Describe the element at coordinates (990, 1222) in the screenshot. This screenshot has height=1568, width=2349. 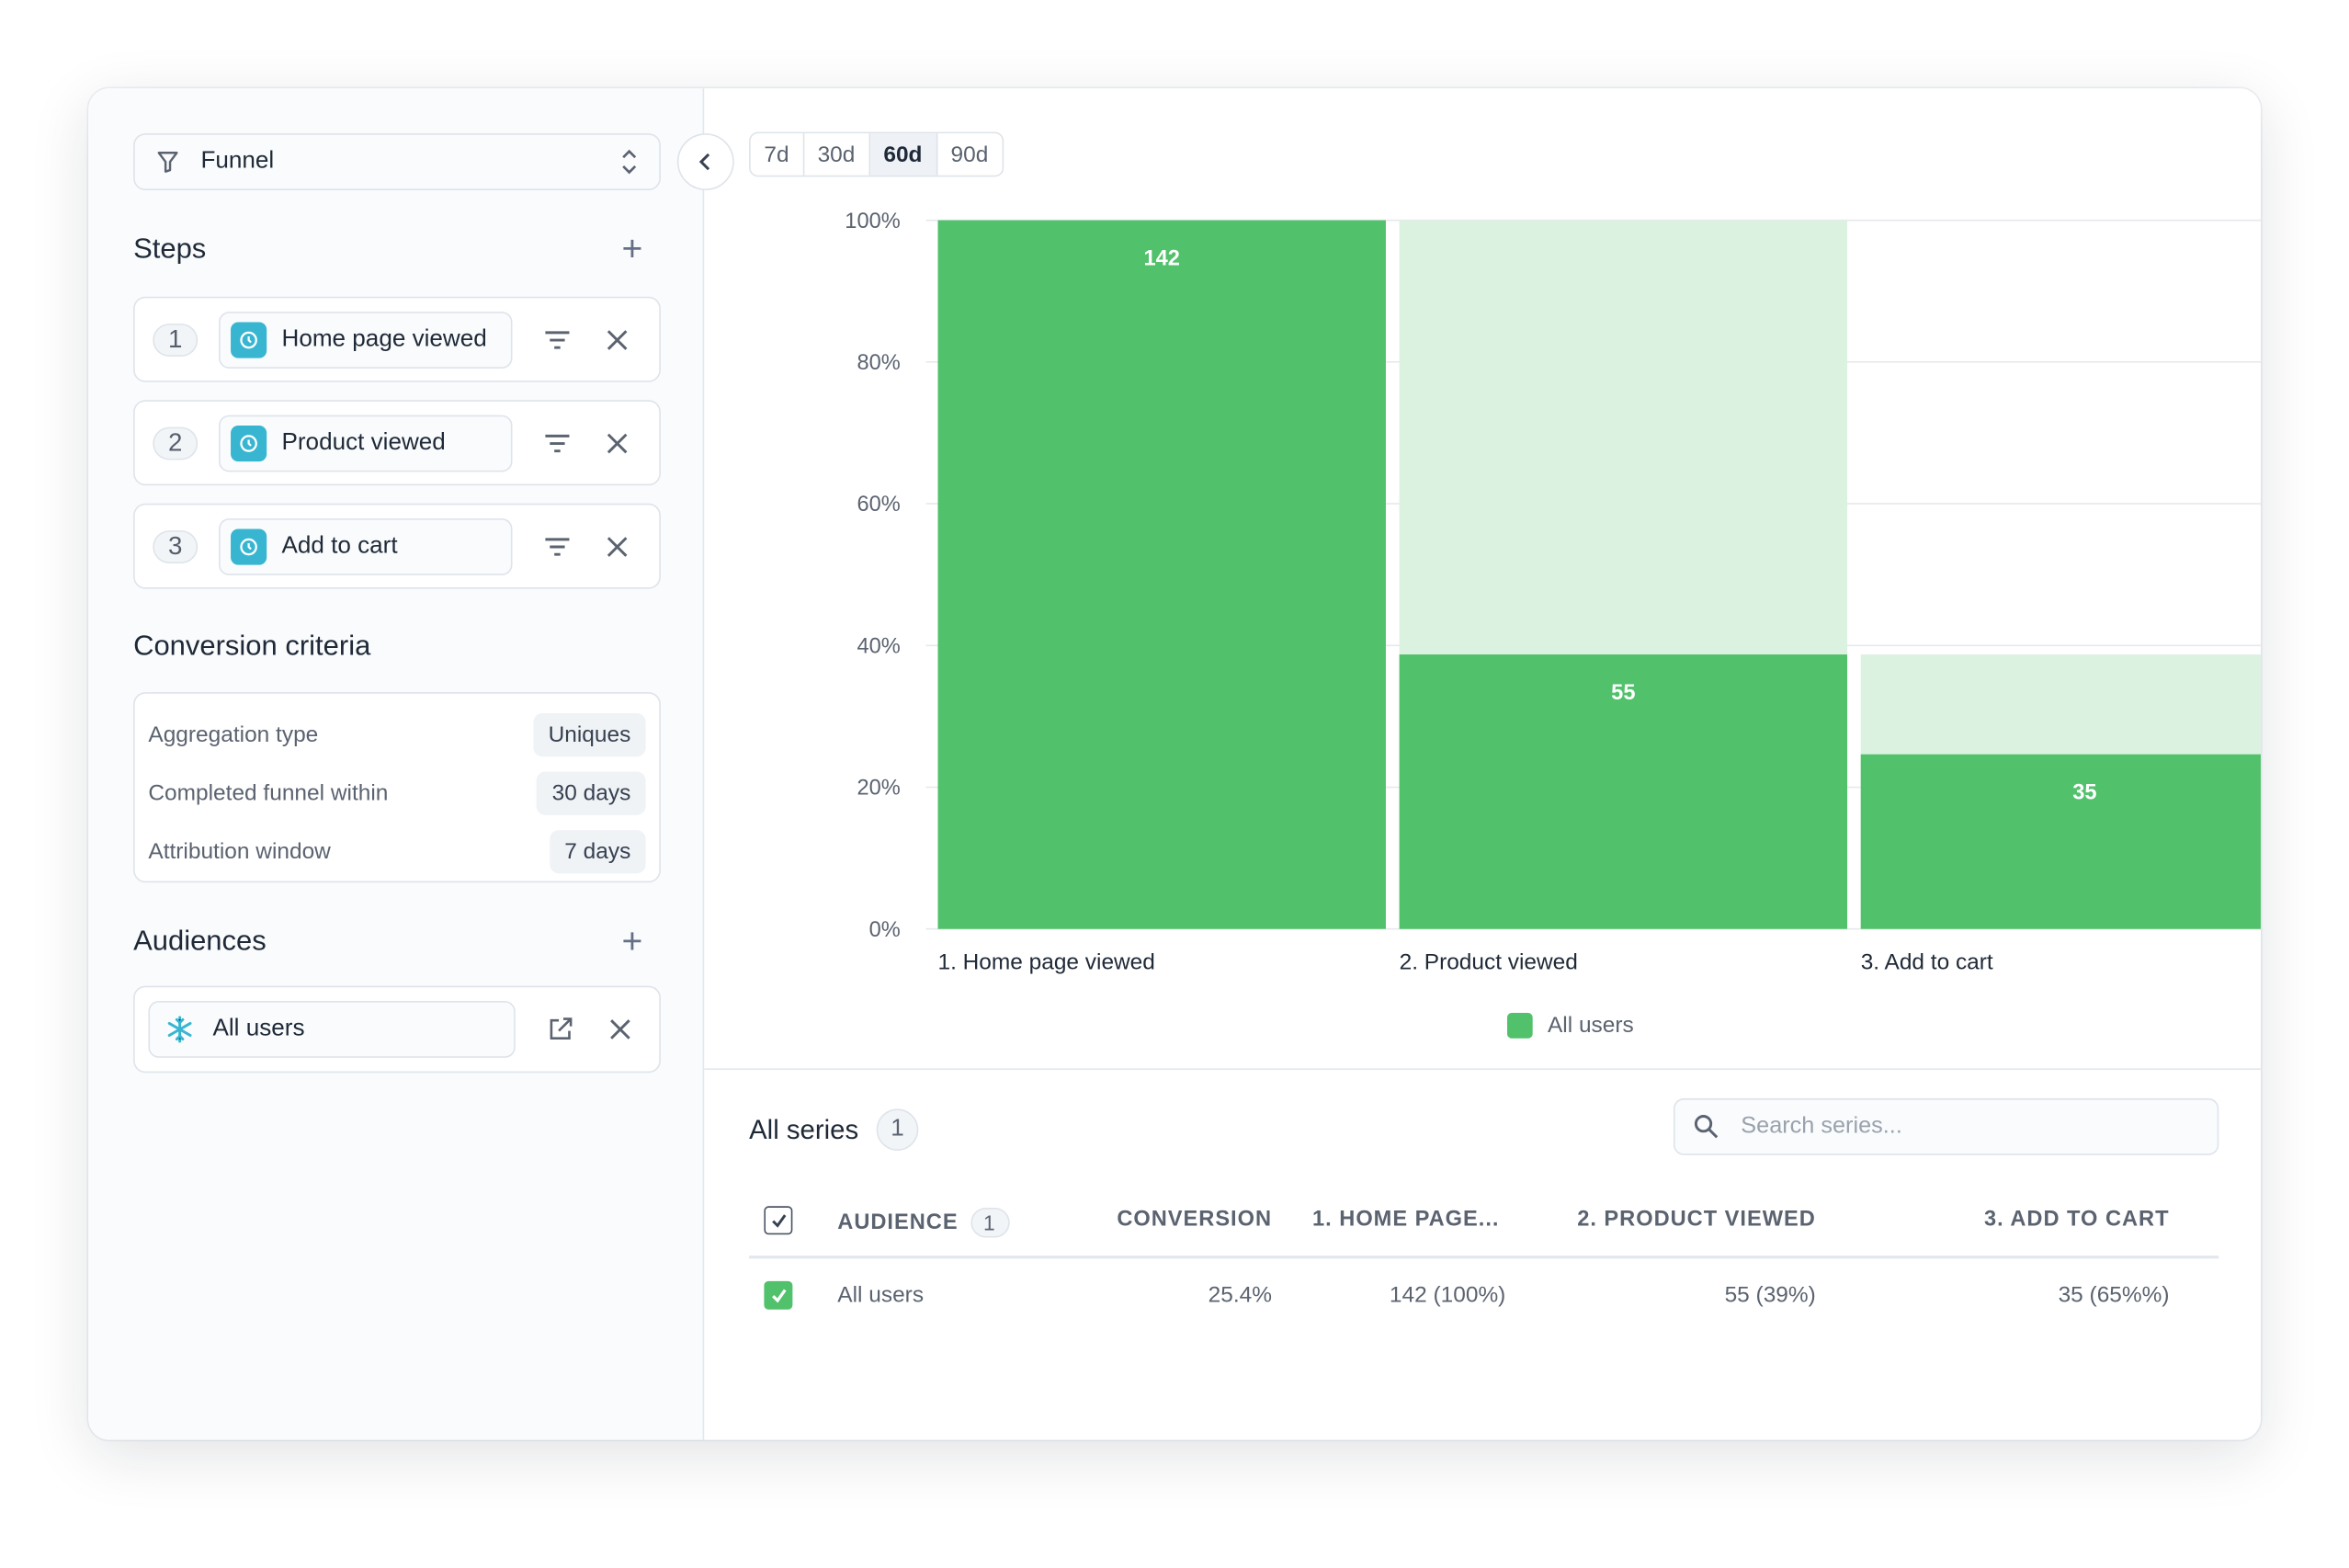
I see `audience-count-badge: 1` at that location.